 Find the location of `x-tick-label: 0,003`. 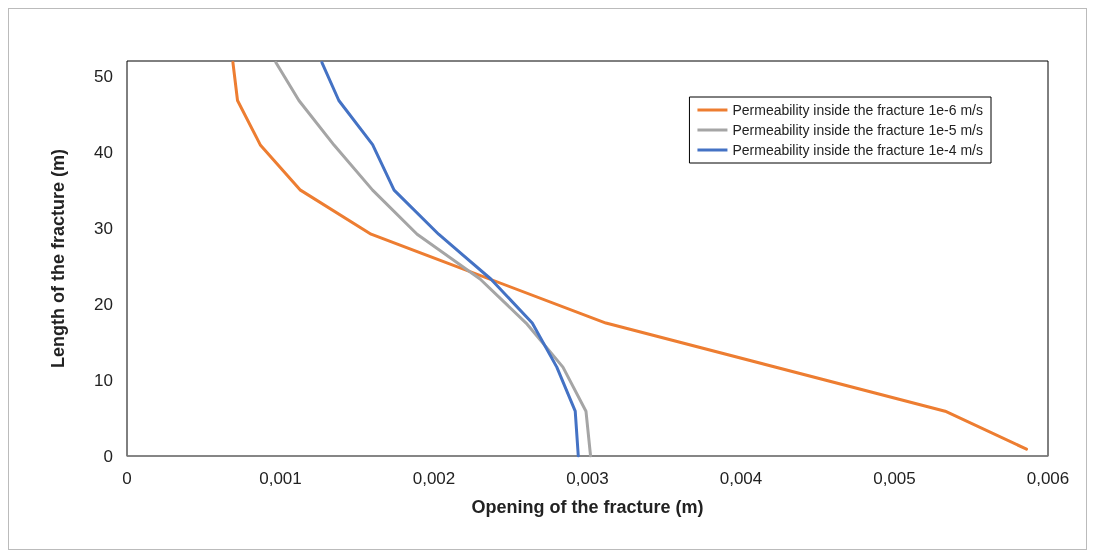

x-tick-label: 0,003 is located at coordinates (587, 478).